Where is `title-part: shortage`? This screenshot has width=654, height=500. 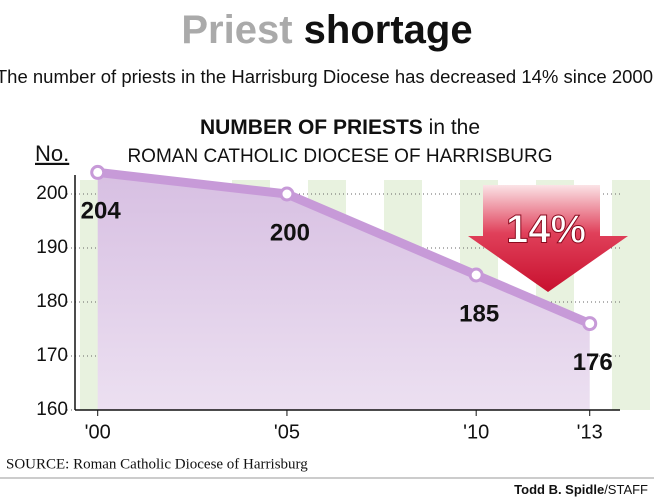 title-part: shortage is located at coordinates (388, 30).